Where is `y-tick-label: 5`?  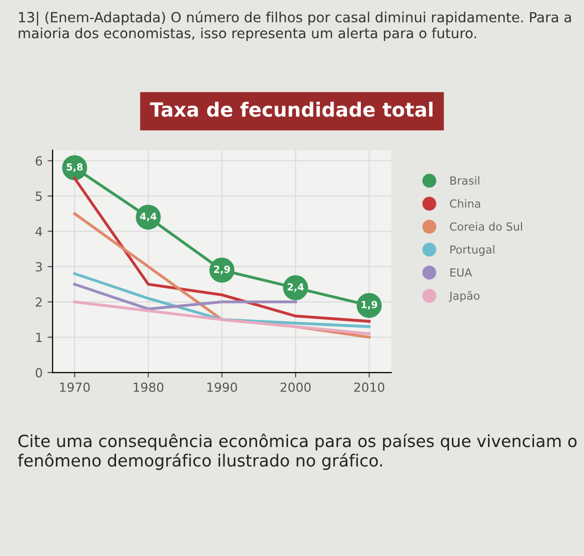 y-tick-label: 5 is located at coordinates (39, 196).